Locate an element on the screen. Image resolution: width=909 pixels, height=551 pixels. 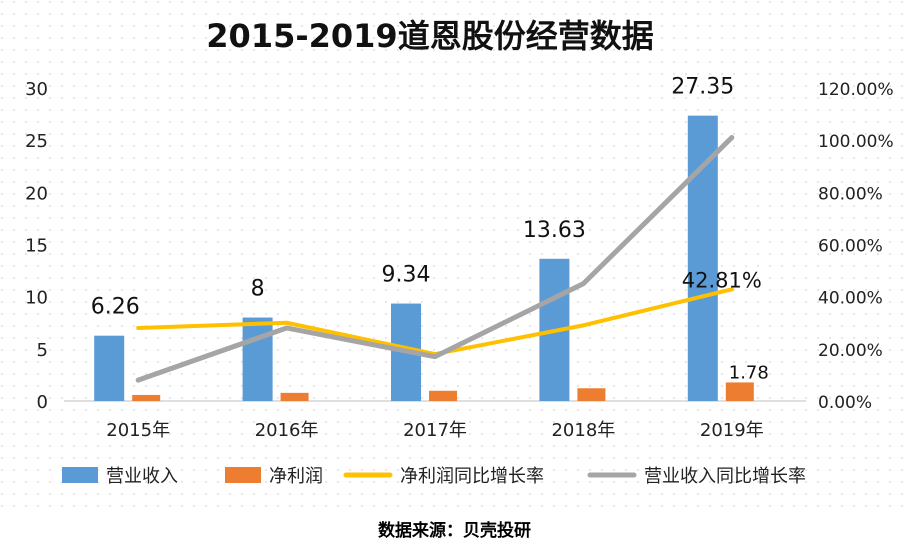
left-axis-tick: 0 is located at coordinates (42, 402).